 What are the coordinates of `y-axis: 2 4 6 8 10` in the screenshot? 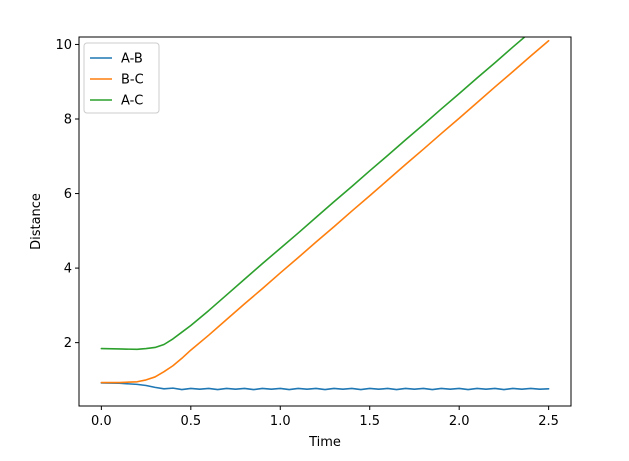 It's located at (67, 194).